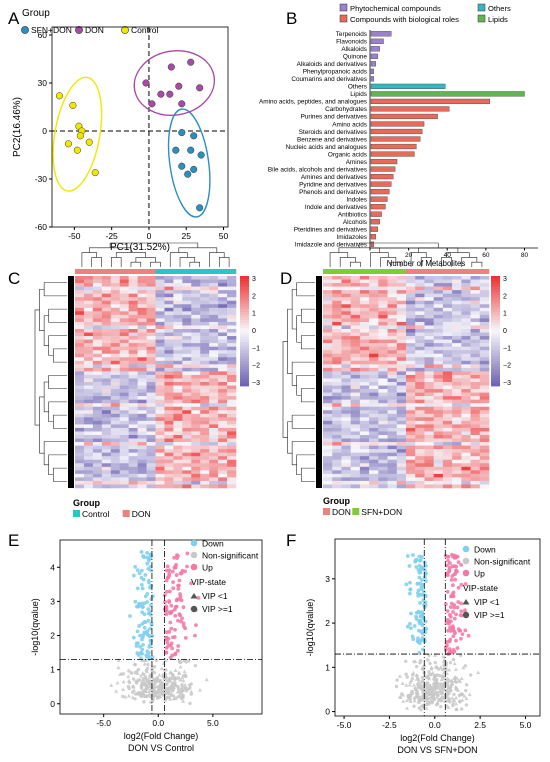  What do you see at coordinates (43, 35) in the screenshot?
I see `y-tick-label: 60` at bounding box center [43, 35].